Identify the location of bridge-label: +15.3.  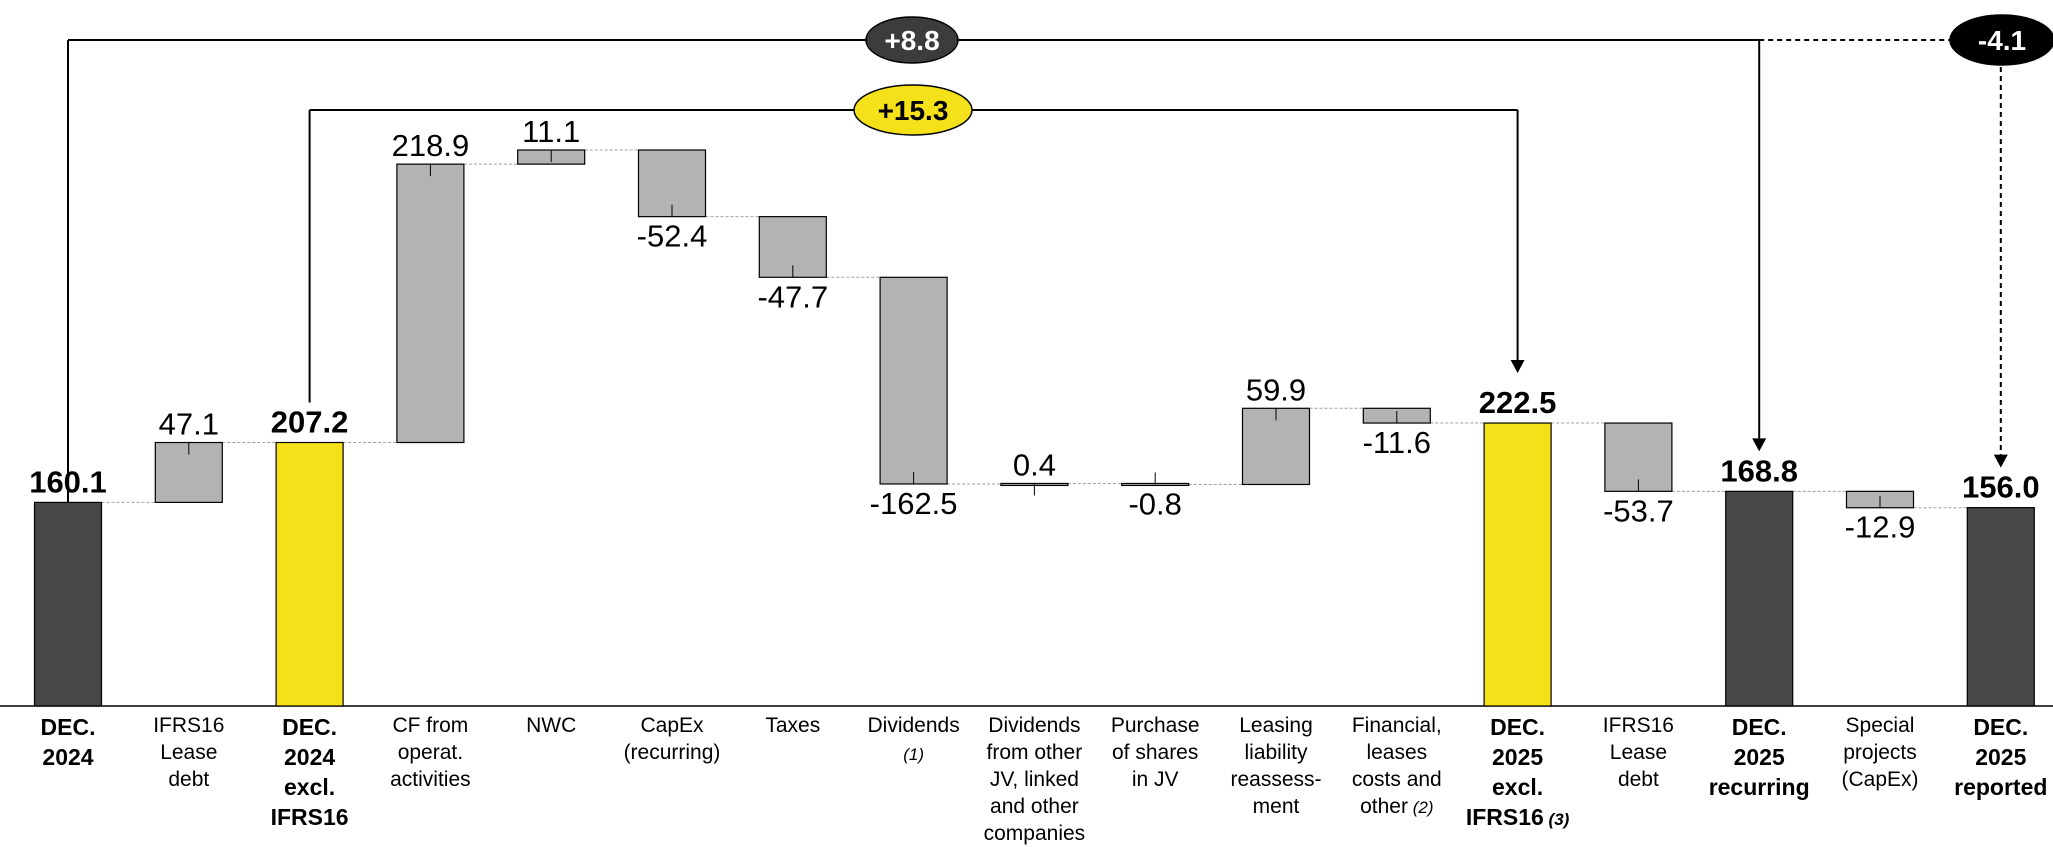
(913, 110).